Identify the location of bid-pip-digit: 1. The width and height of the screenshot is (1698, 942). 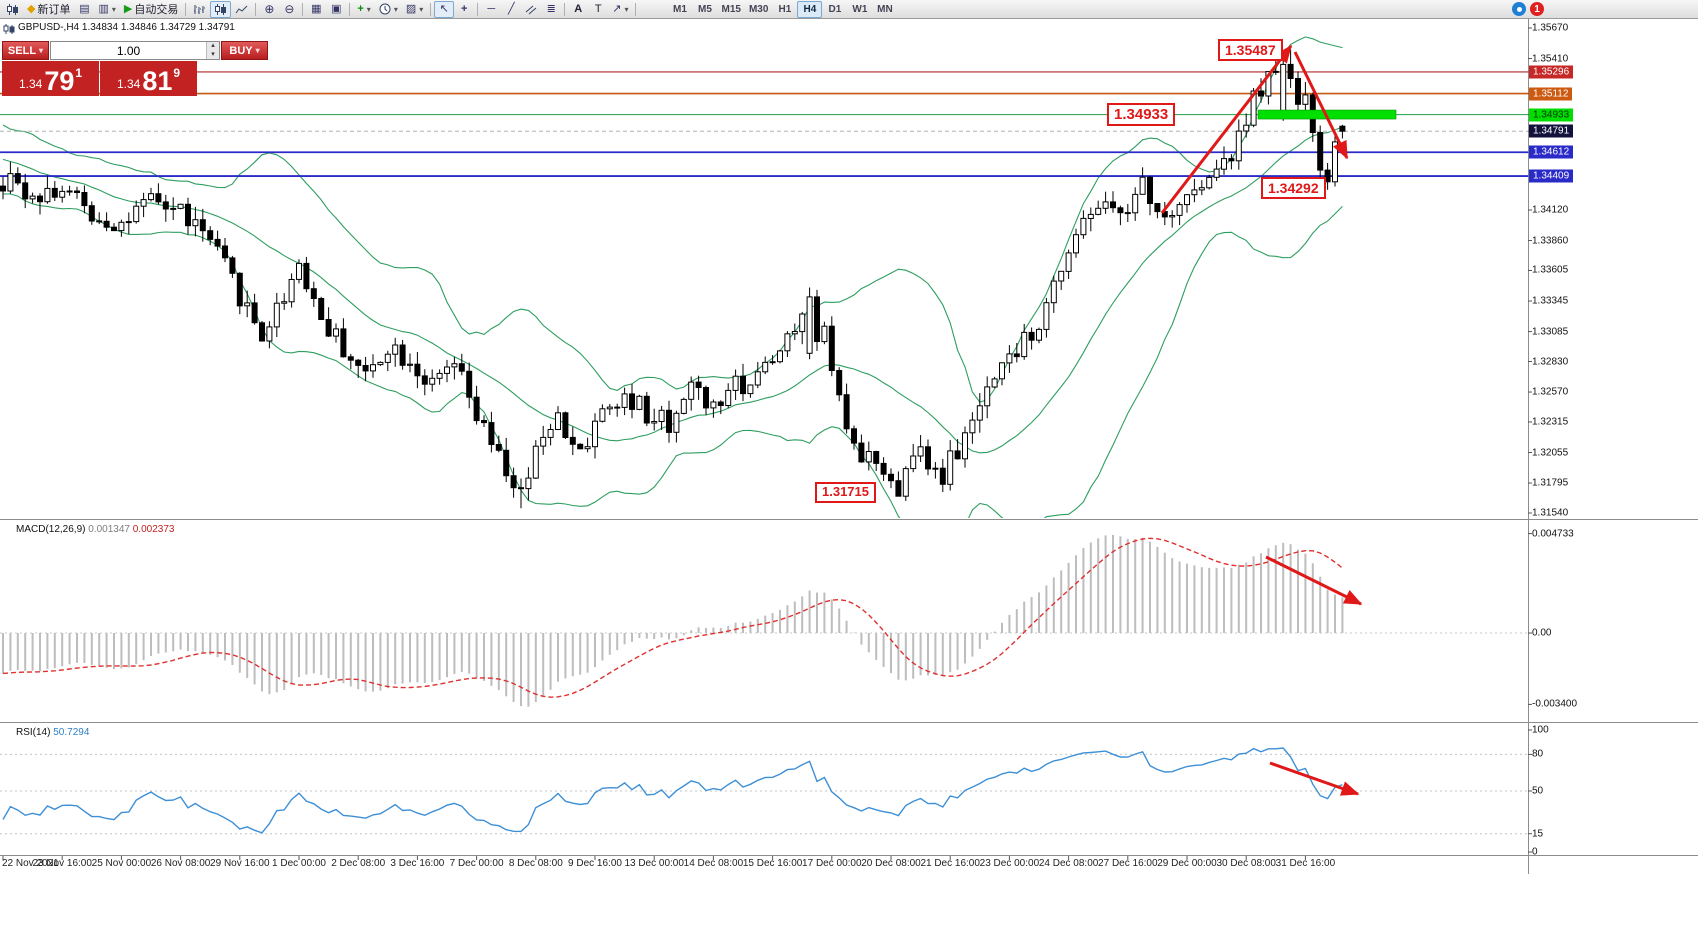
(79, 73).